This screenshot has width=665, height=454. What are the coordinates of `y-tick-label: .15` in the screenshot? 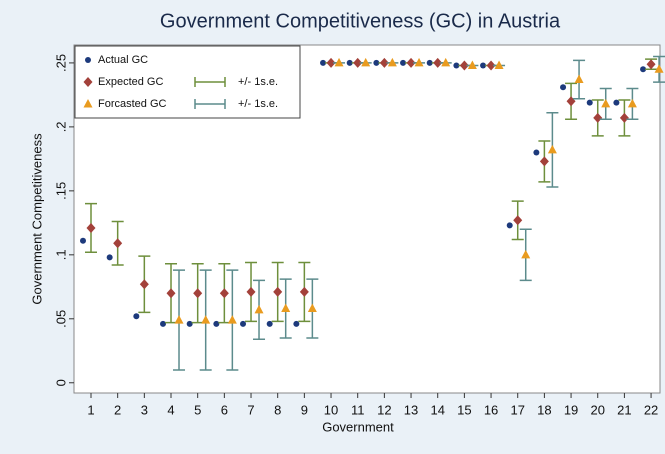 It's located at (60, 191).